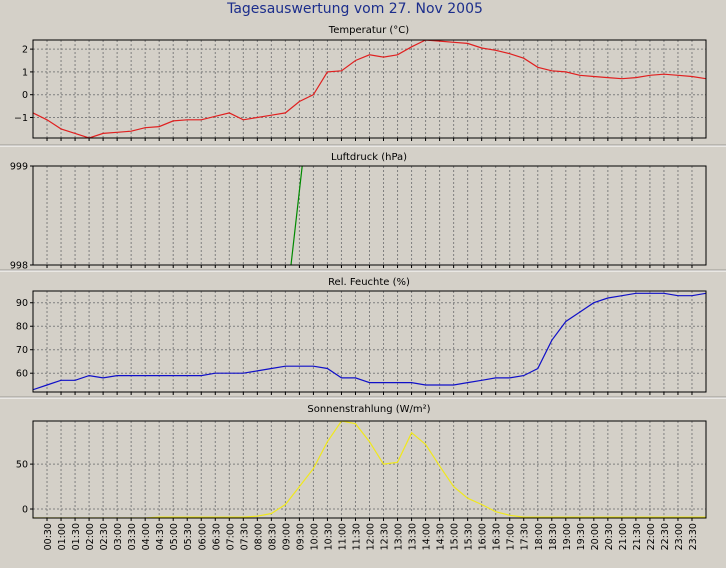 The height and width of the screenshot is (568, 726). Describe the element at coordinates (539, 536) in the screenshot. I see `x-tick-label: 18:00` at that location.